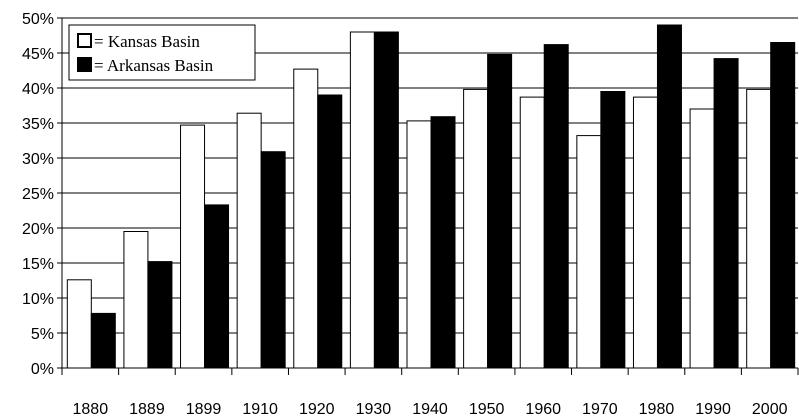  What do you see at coordinates (38, 159) in the screenshot?
I see `y-tick-label: 30%` at bounding box center [38, 159].